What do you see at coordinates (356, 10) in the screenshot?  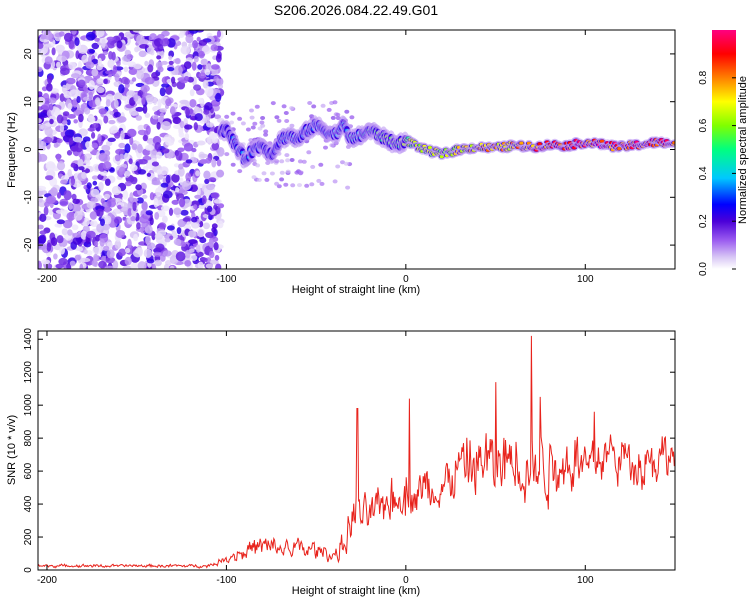 I see `figure-title: S206.2026.084.22.49.G01` at bounding box center [356, 10].